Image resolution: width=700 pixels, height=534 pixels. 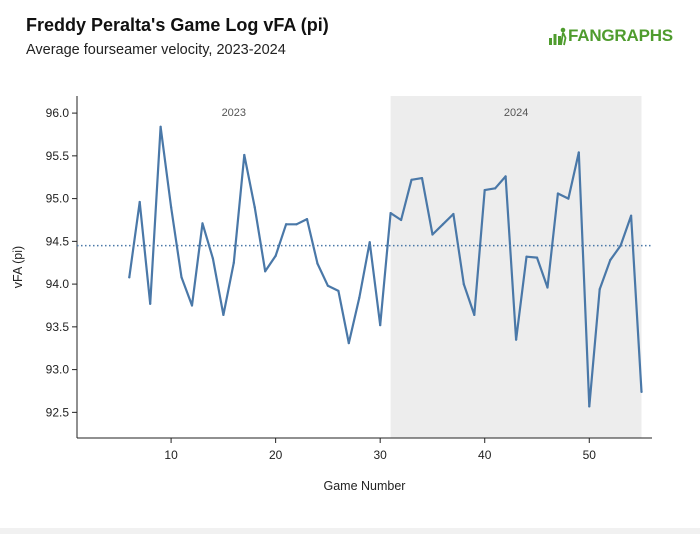 I want to click on x-axis-label: Game Number, so click(x=365, y=486).